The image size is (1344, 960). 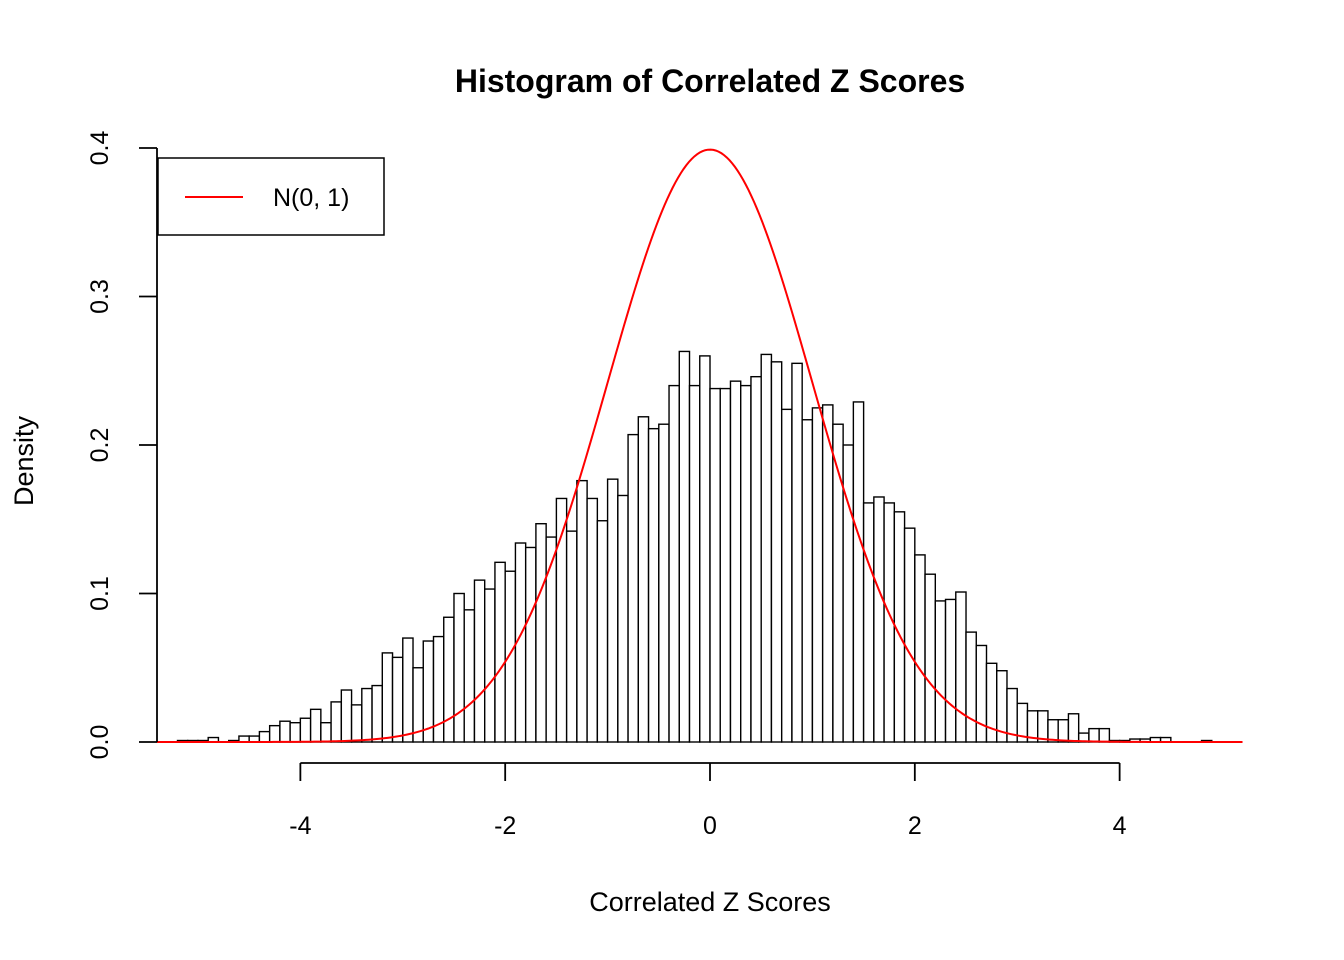 I want to click on y-tick-label: 0.1, so click(x=100, y=593).